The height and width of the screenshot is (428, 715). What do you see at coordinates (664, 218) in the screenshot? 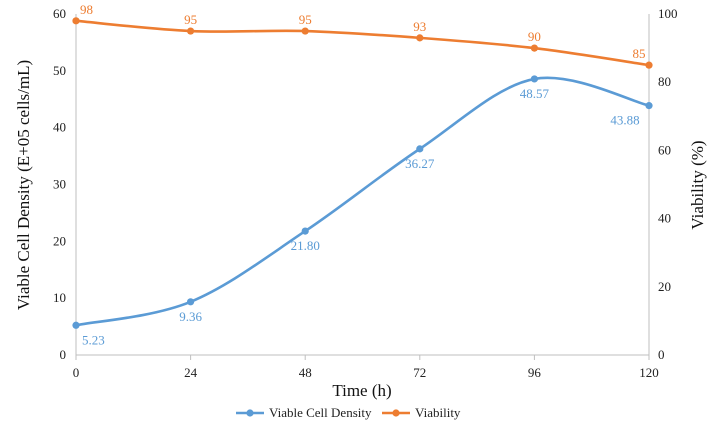
I see `y-right-tick-label: 40` at bounding box center [664, 218].